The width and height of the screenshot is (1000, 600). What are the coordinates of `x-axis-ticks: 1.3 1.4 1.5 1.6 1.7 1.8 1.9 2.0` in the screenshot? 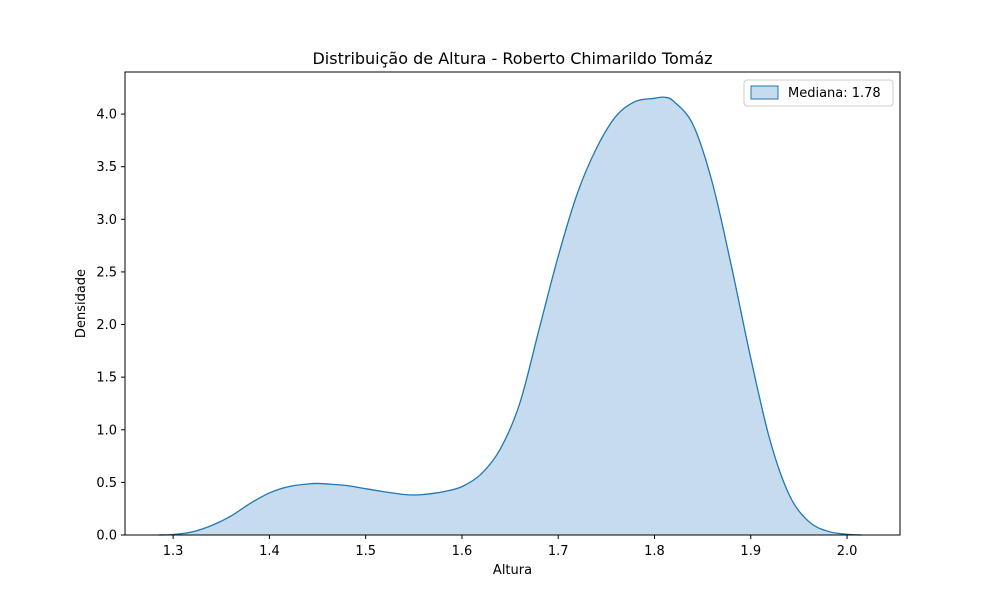 It's located at (510, 547).